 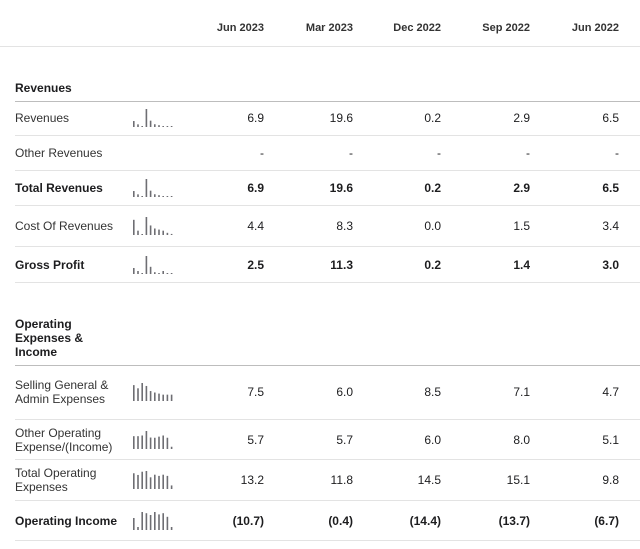 What do you see at coordinates (64, 439) in the screenshot?
I see `row-label: Other Operating Expense/(Income)` at bounding box center [64, 439].